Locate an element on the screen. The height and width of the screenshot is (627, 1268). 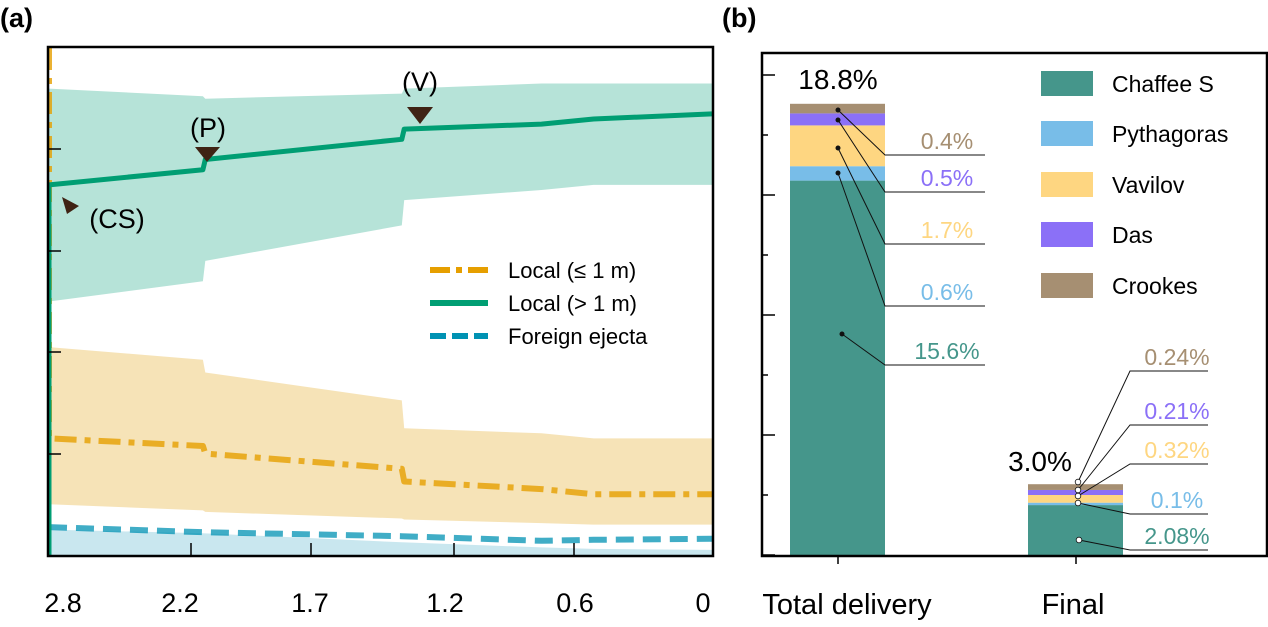
x-tick-label: 1.2 is located at coordinates (445, 603).